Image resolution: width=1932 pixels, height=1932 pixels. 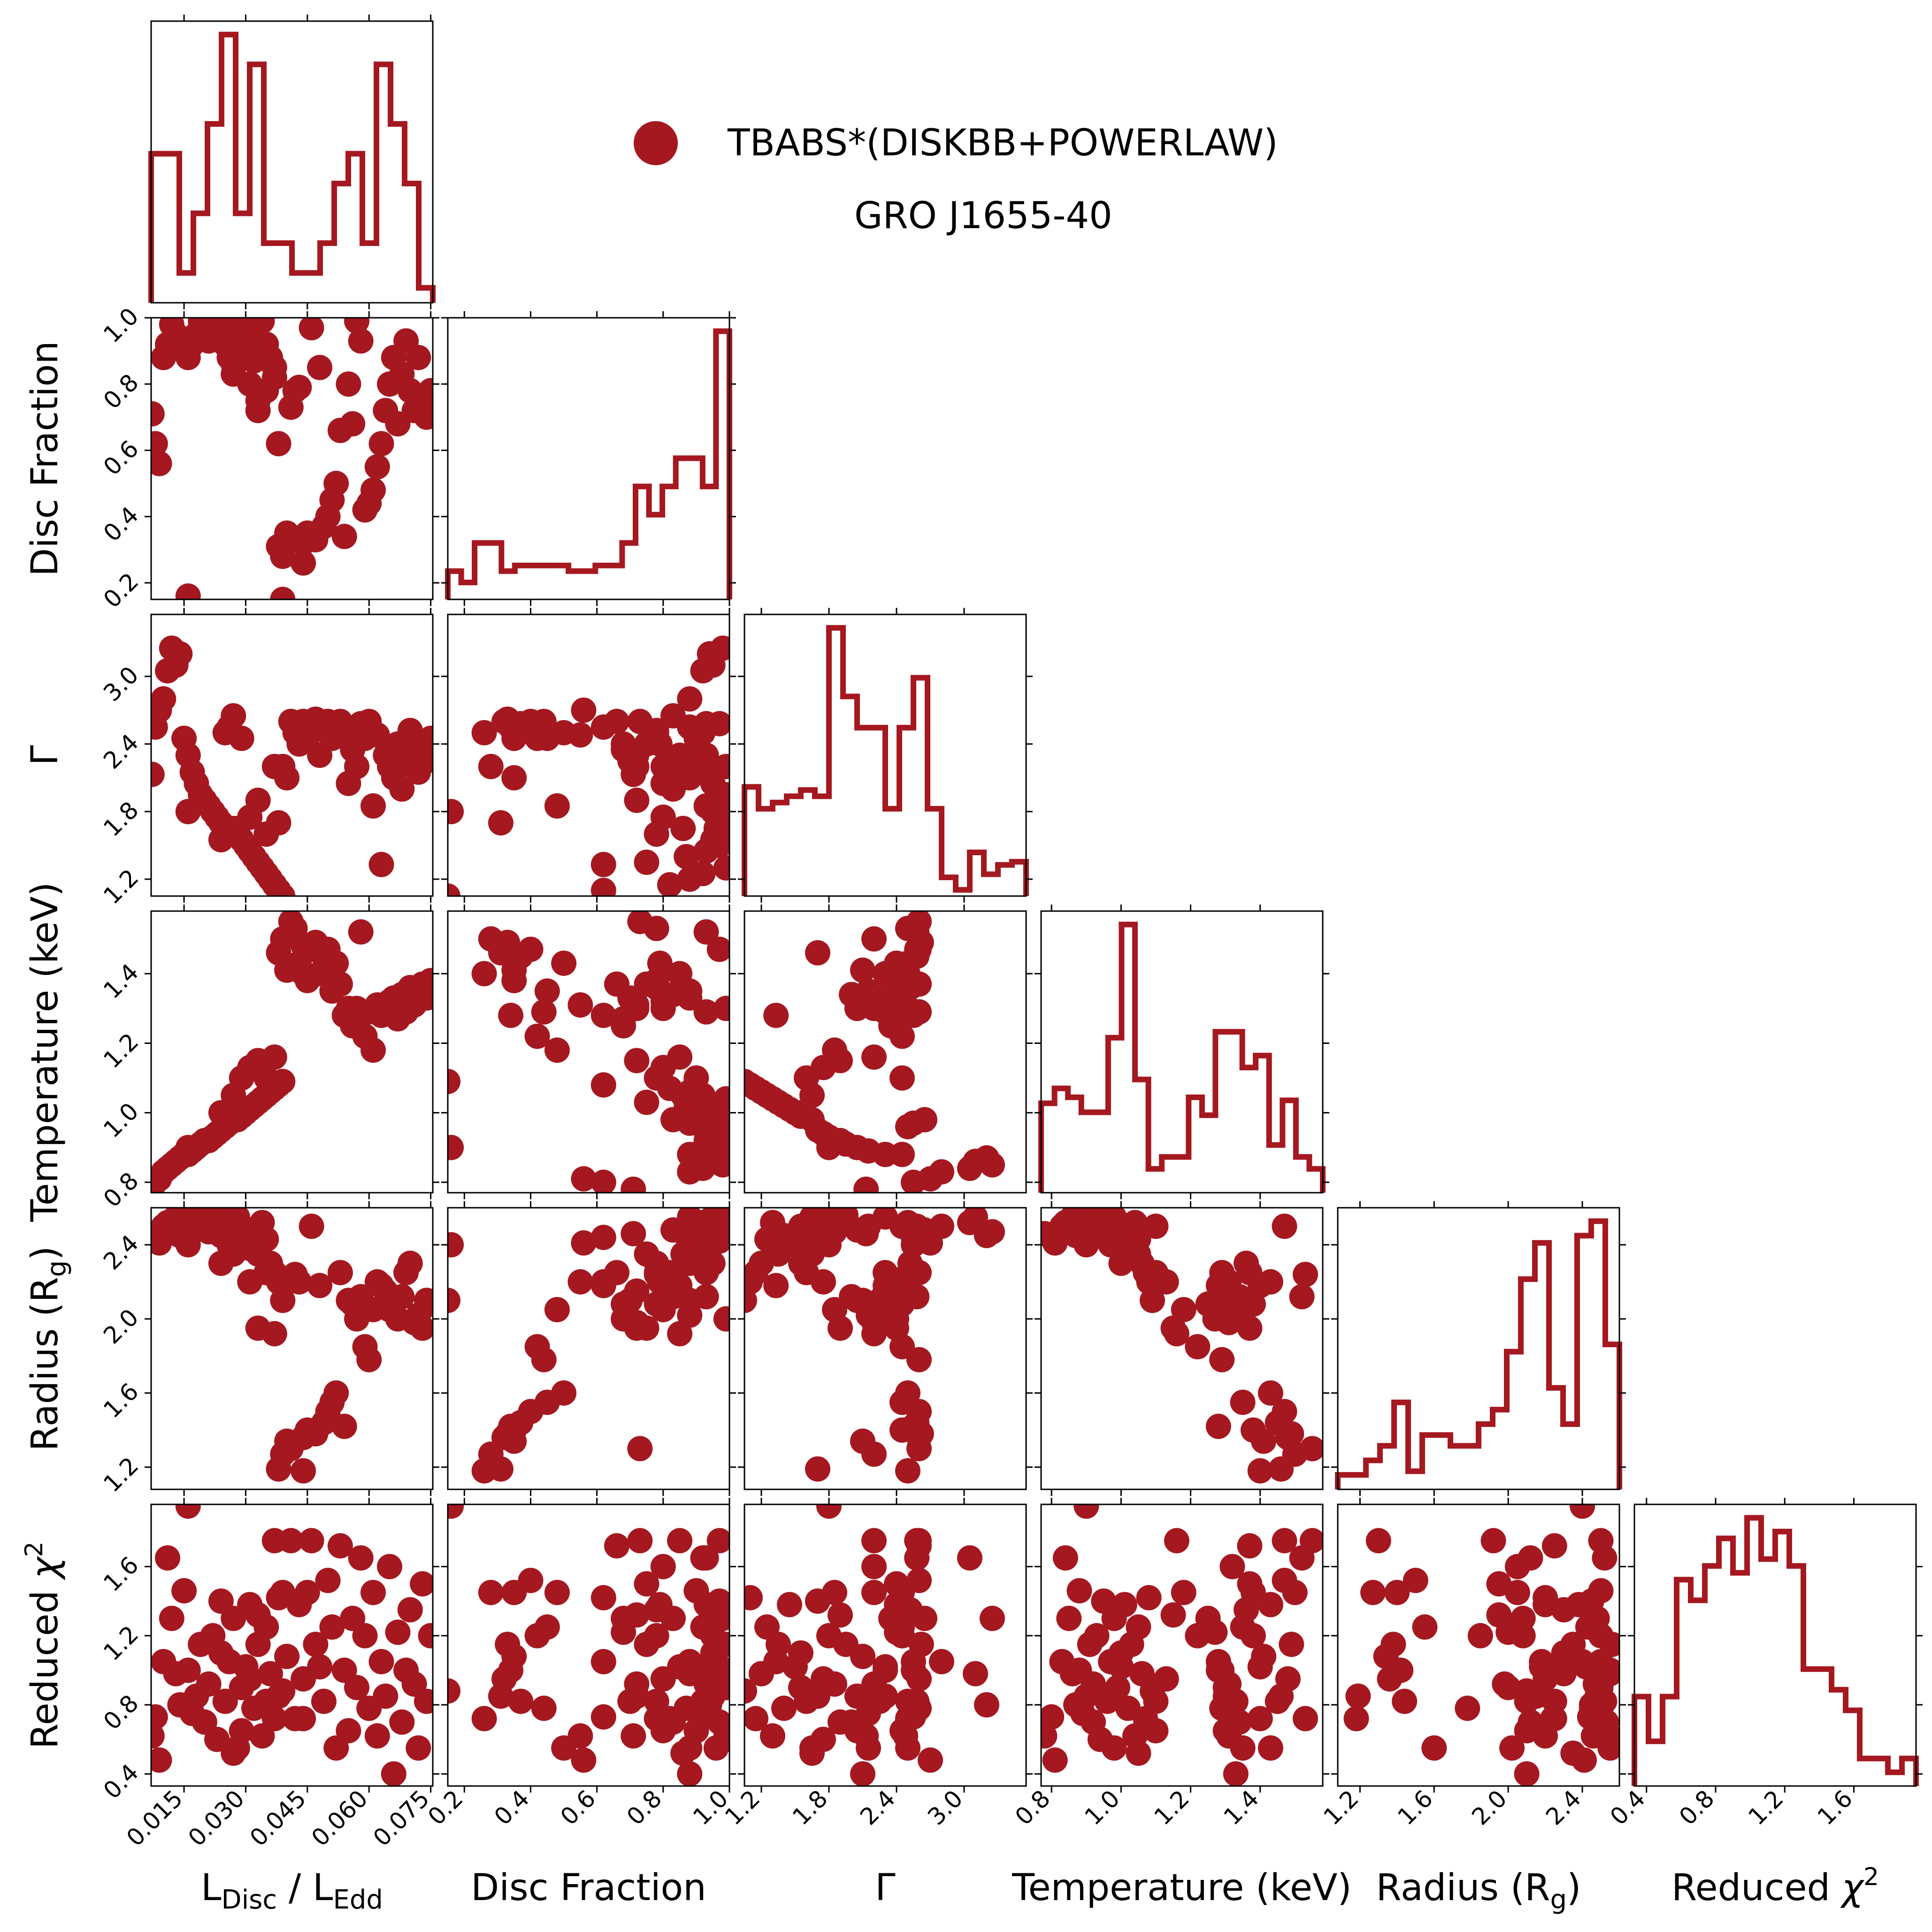 What do you see at coordinates (1033, 1808) in the screenshot?
I see `x-tick-label: 0.8` at bounding box center [1033, 1808].